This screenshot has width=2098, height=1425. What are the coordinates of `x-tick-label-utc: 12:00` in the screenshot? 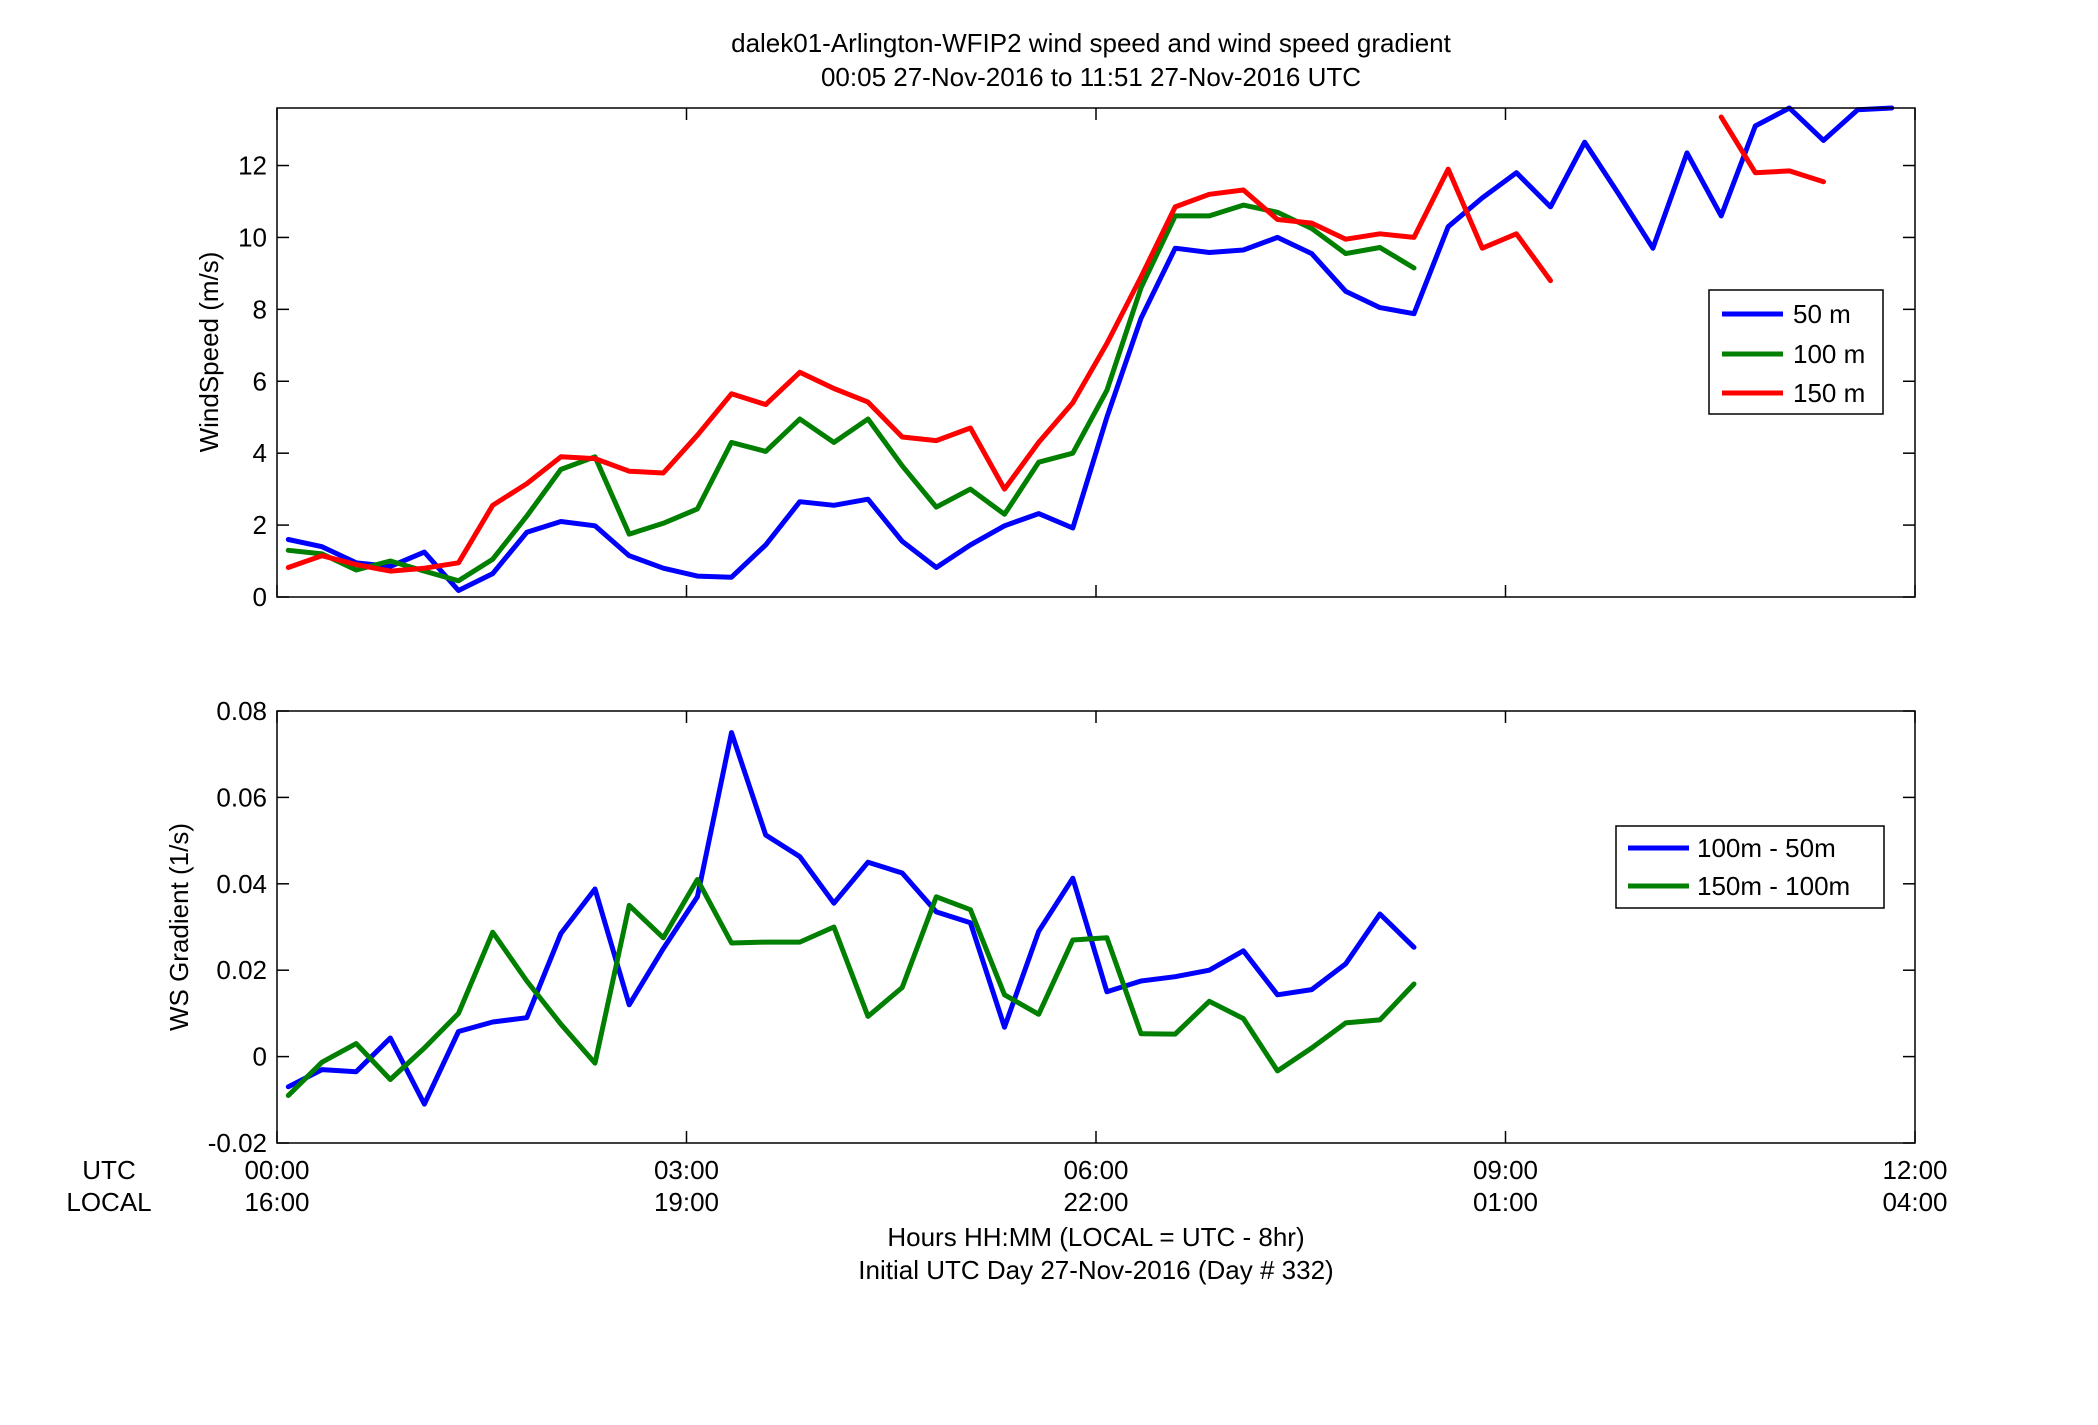 It's located at (1914, 1170).